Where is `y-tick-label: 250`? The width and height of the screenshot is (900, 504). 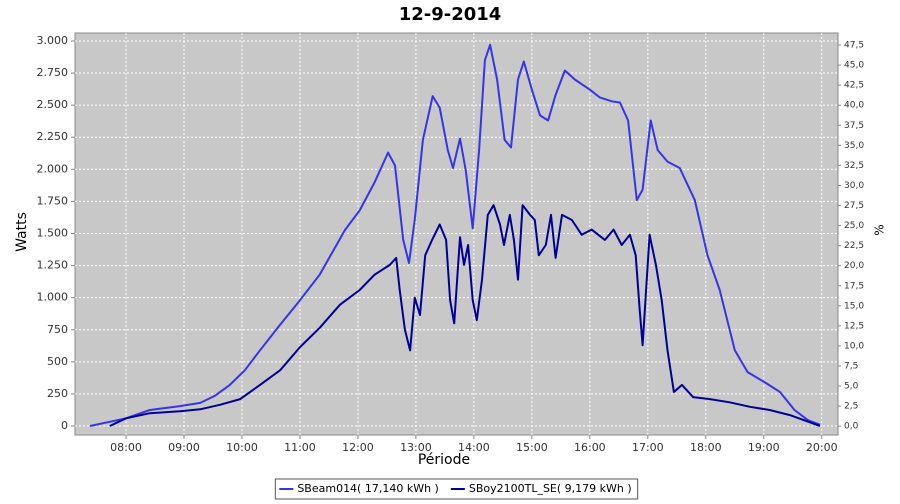
y-tick-label: 250 is located at coordinates (57, 393).